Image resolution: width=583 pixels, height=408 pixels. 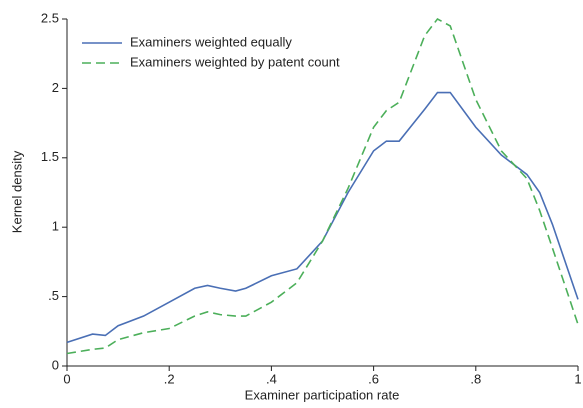 What do you see at coordinates (211, 41) in the screenshot?
I see `legend-label: Examiners weighted equally` at bounding box center [211, 41].